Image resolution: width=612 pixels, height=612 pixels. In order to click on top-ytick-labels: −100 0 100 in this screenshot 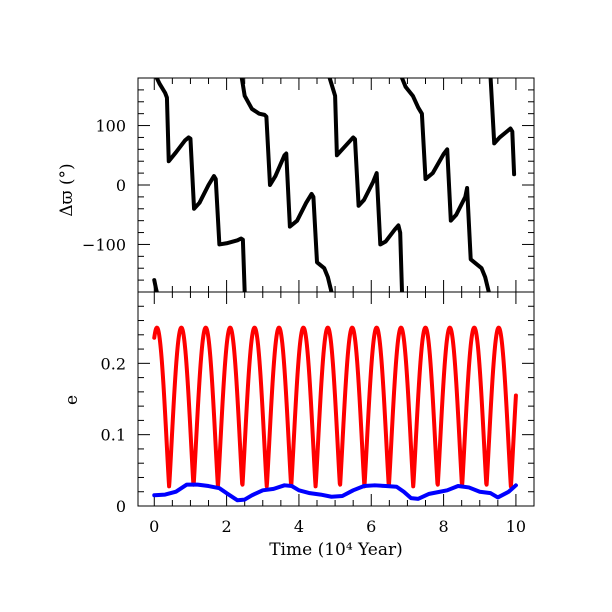, I will do `click(104, 186)`.